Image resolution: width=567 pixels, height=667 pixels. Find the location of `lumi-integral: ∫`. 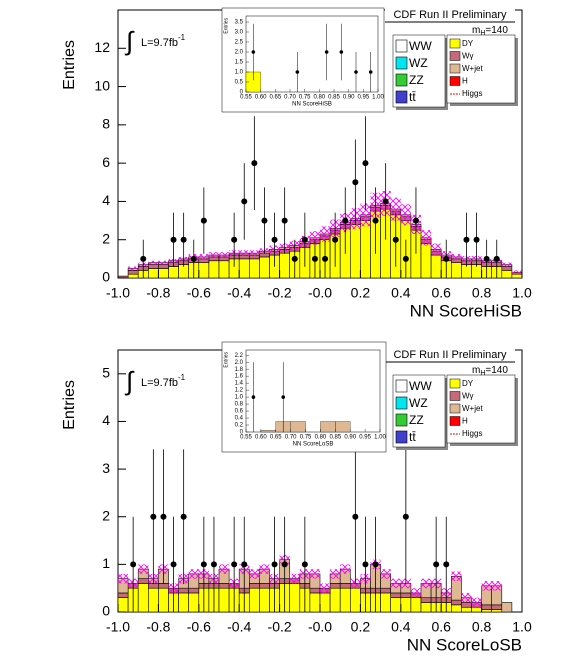

lumi-integral: ∫ is located at coordinates (129, 381).